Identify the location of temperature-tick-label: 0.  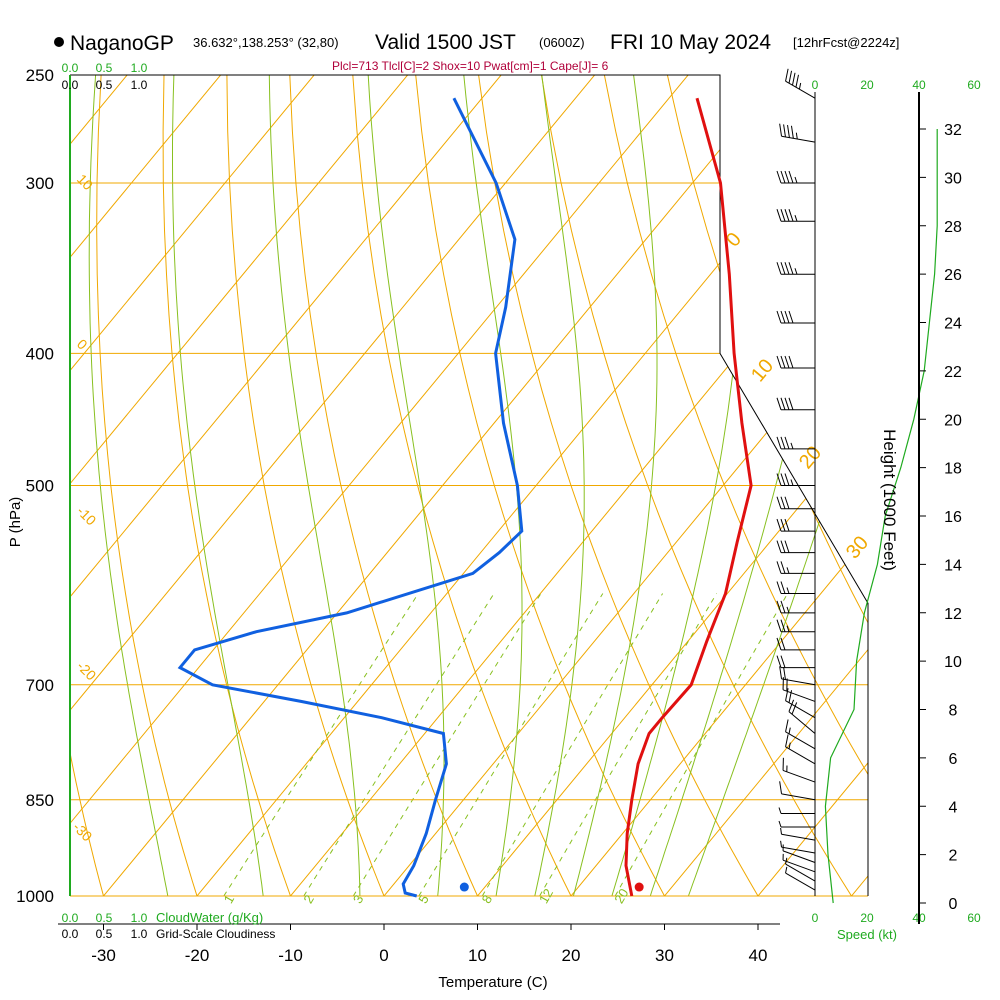
(383, 955).